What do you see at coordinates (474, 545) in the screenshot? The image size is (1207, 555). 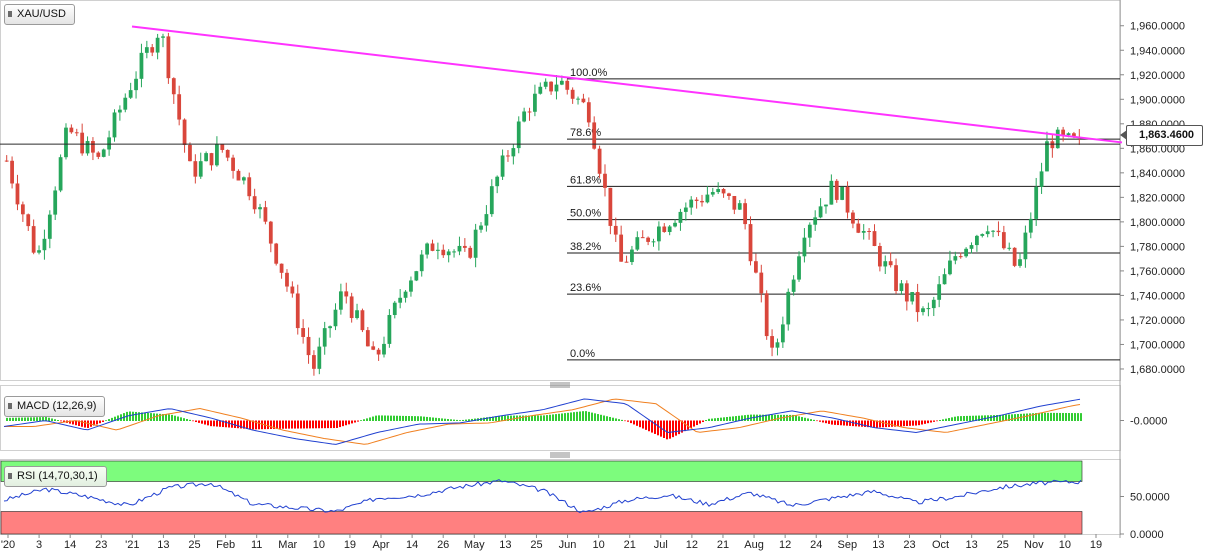 I see `time-tick-label: May` at bounding box center [474, 545].